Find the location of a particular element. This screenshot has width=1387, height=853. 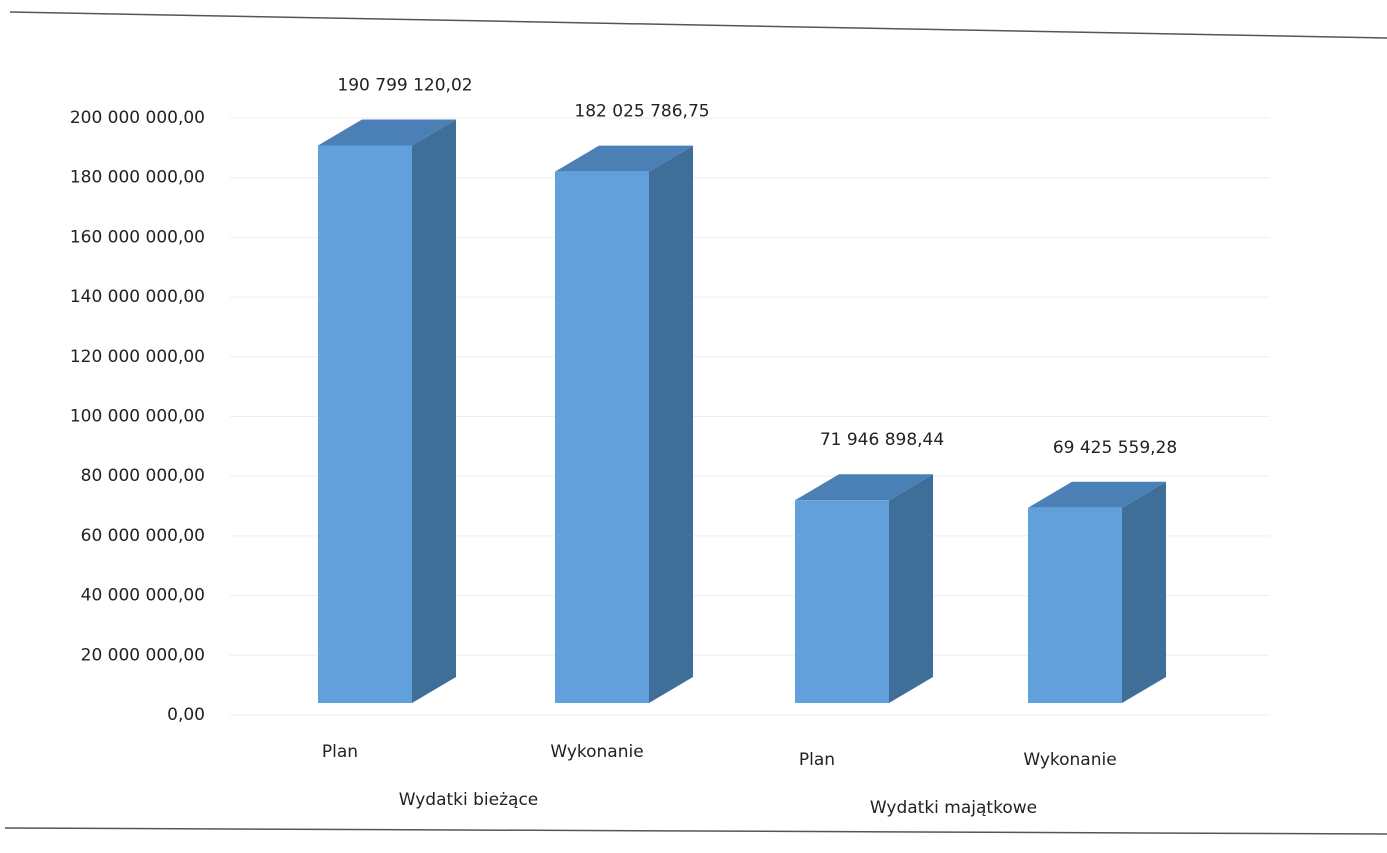

value-label: 69 425 559,28 is located at coordinates (1115, 448).